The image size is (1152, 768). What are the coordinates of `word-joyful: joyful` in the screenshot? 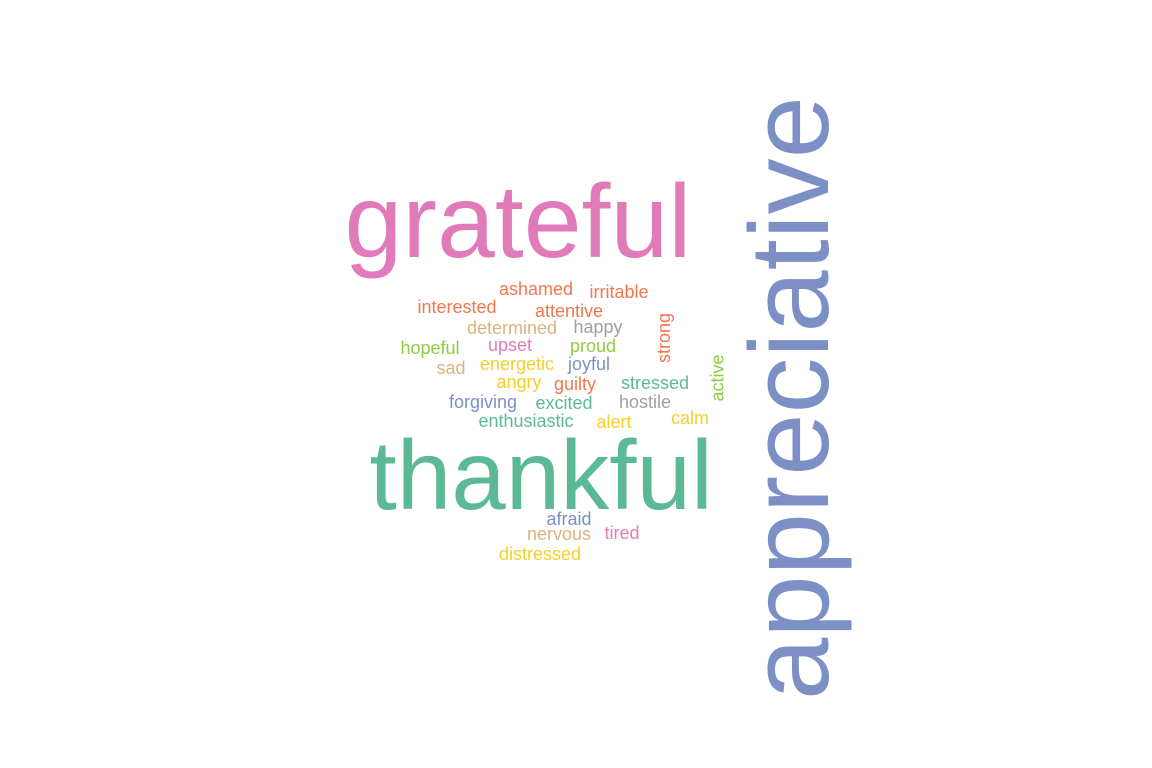 It's located at (589, 364).